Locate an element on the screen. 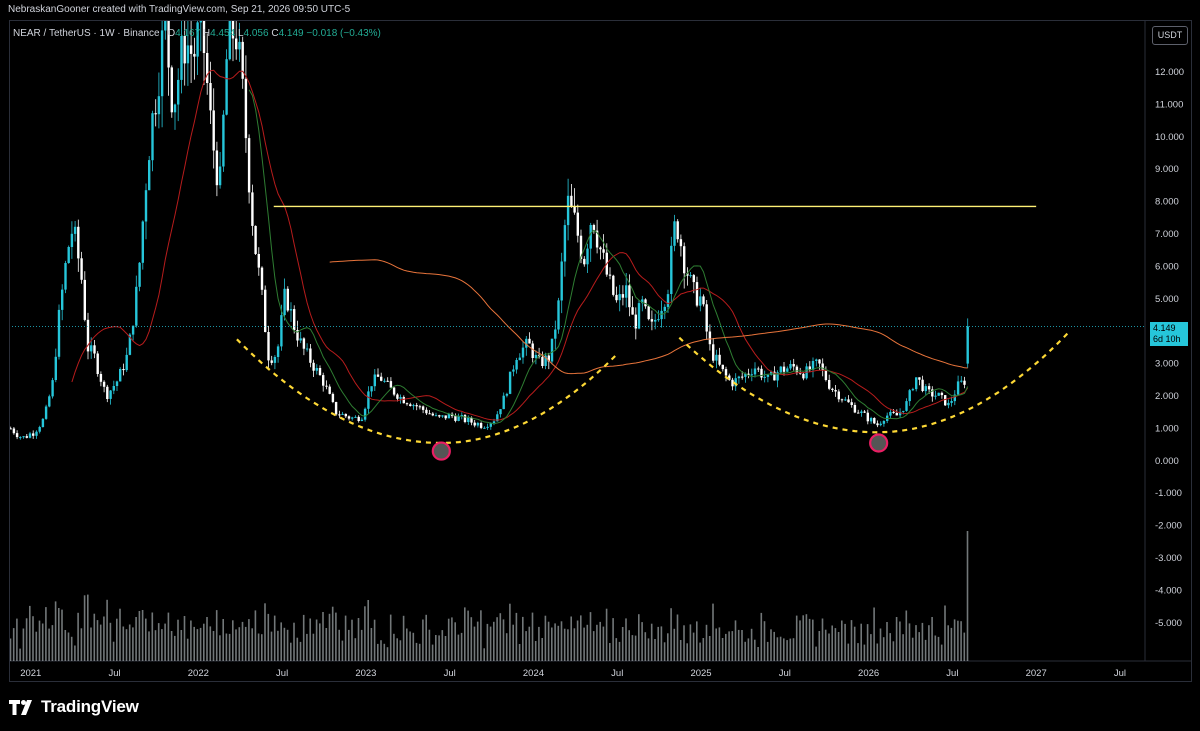 This screenshot has width=1200, height=731. low-label: L is located at coordinates (240, 33).